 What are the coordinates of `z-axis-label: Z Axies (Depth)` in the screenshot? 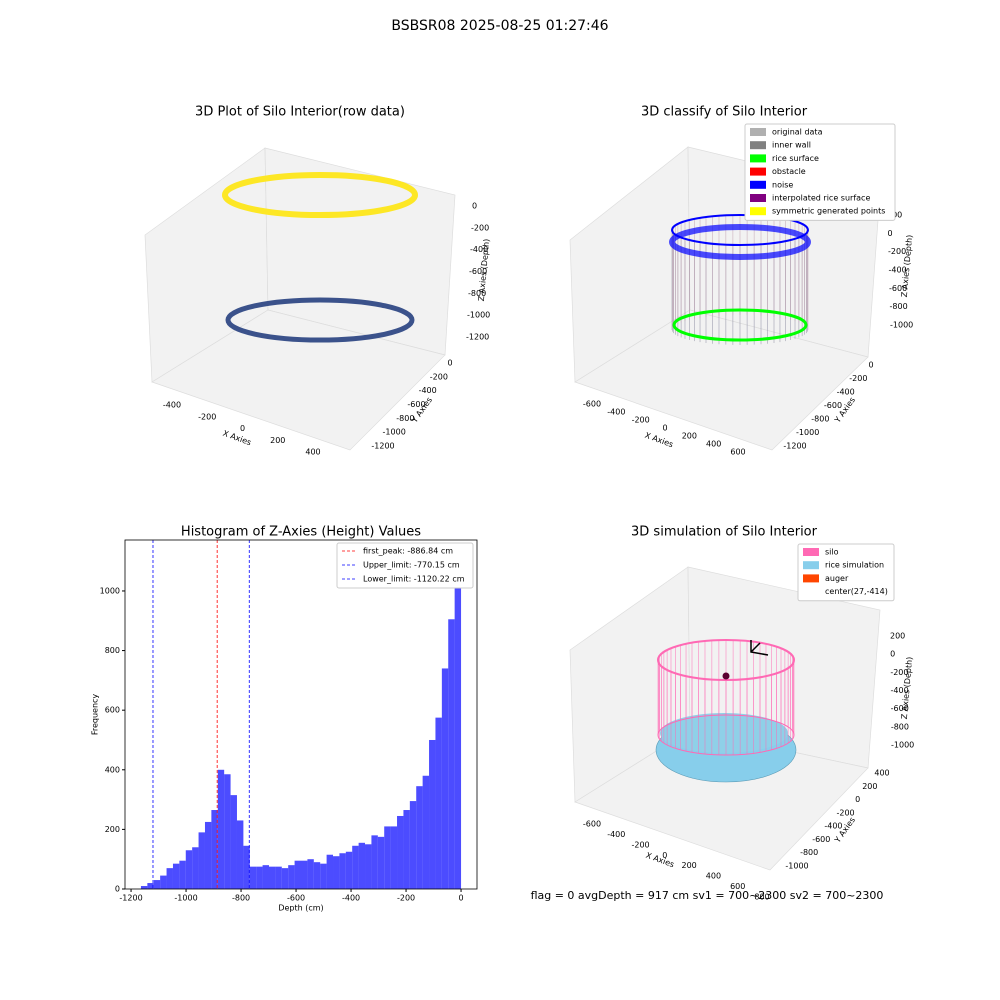 It's located at (907, 687).